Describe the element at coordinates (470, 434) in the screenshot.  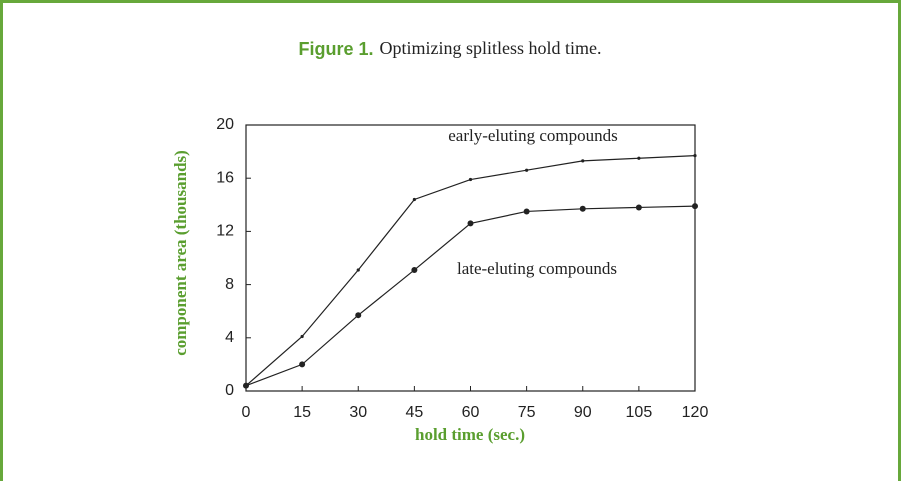
I see `x-axis-title: hold time (sec.)` at that location.